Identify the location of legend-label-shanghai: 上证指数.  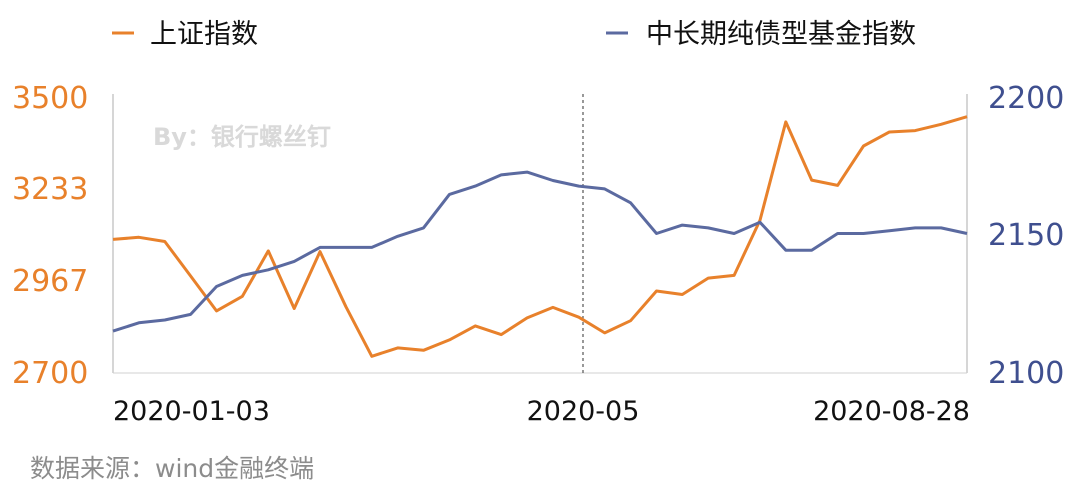
(204, 34).